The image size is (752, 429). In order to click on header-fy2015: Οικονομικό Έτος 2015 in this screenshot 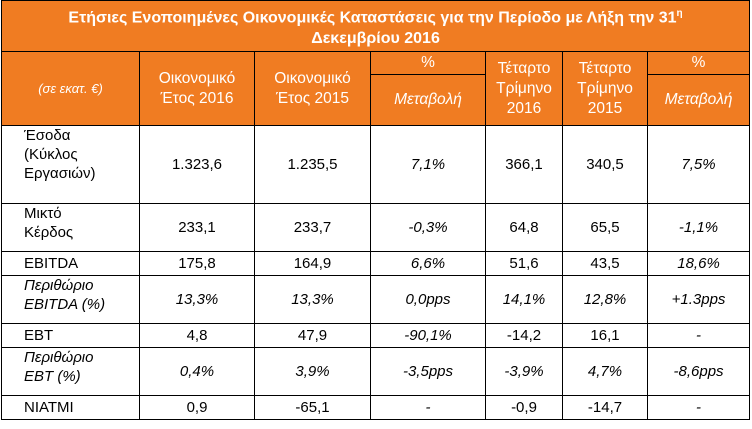, I will do `click(312, 89)`.